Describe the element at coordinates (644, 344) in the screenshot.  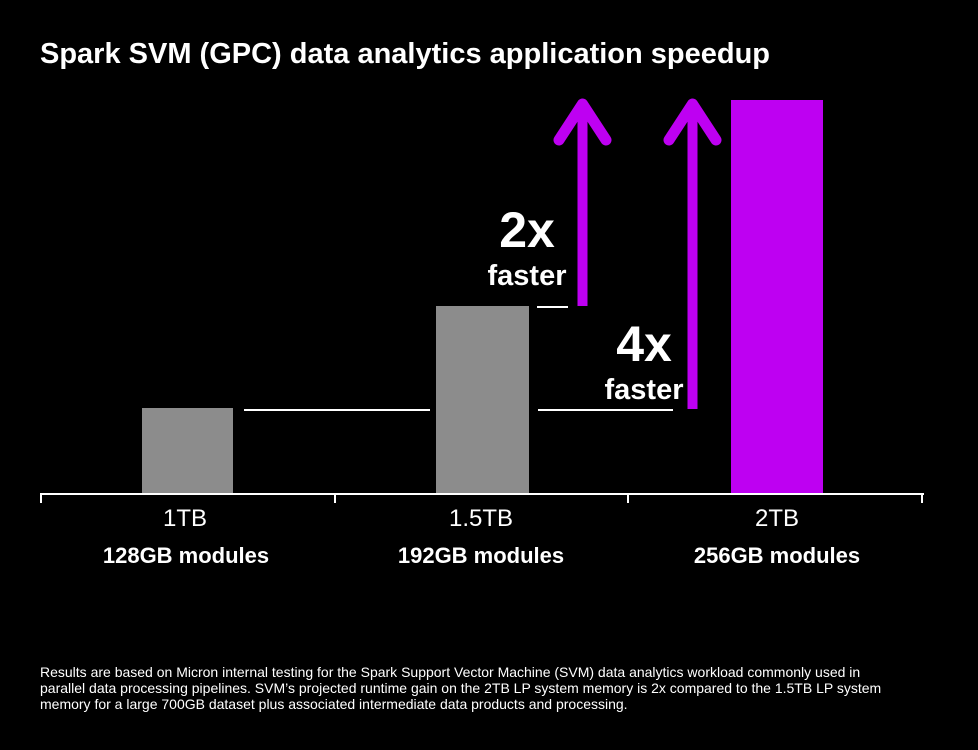
I see `annotation-4x-value: 4x` at that location.